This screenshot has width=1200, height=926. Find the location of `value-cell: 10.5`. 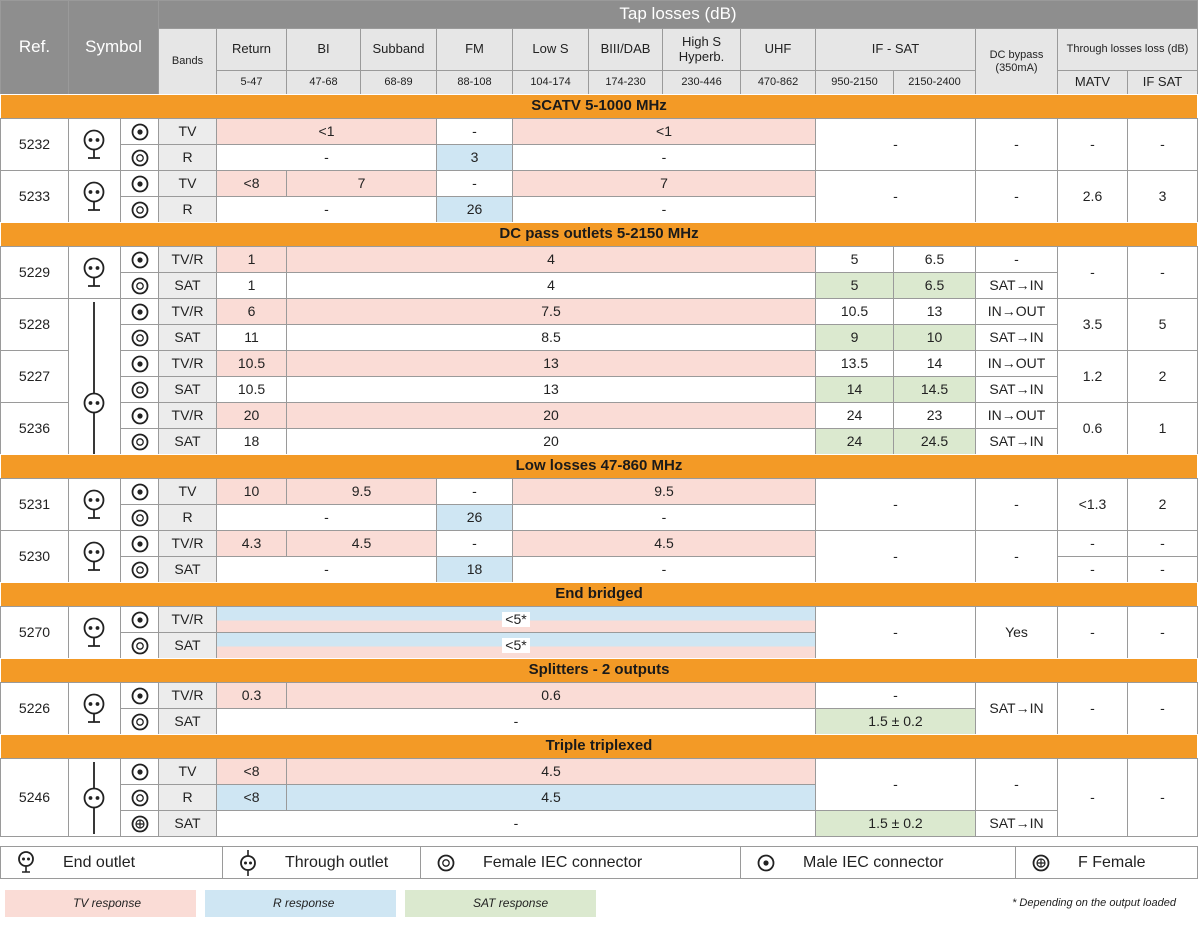

value-cell: 10.5 is located at coordinates (251, 389).